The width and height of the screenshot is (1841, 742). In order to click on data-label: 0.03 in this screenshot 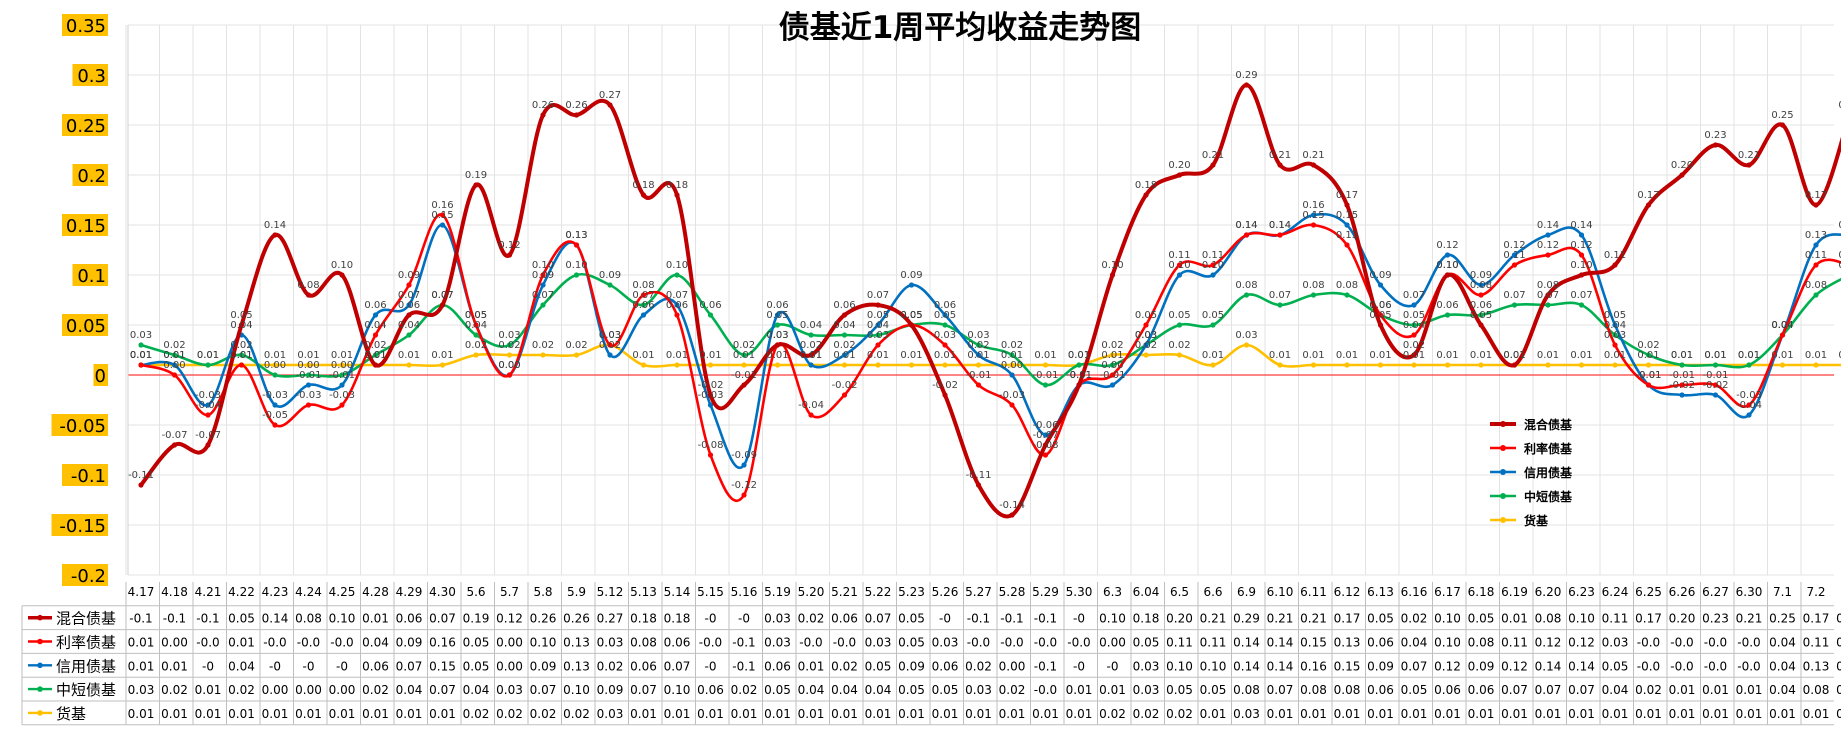, I will do `click(878, 335)`.